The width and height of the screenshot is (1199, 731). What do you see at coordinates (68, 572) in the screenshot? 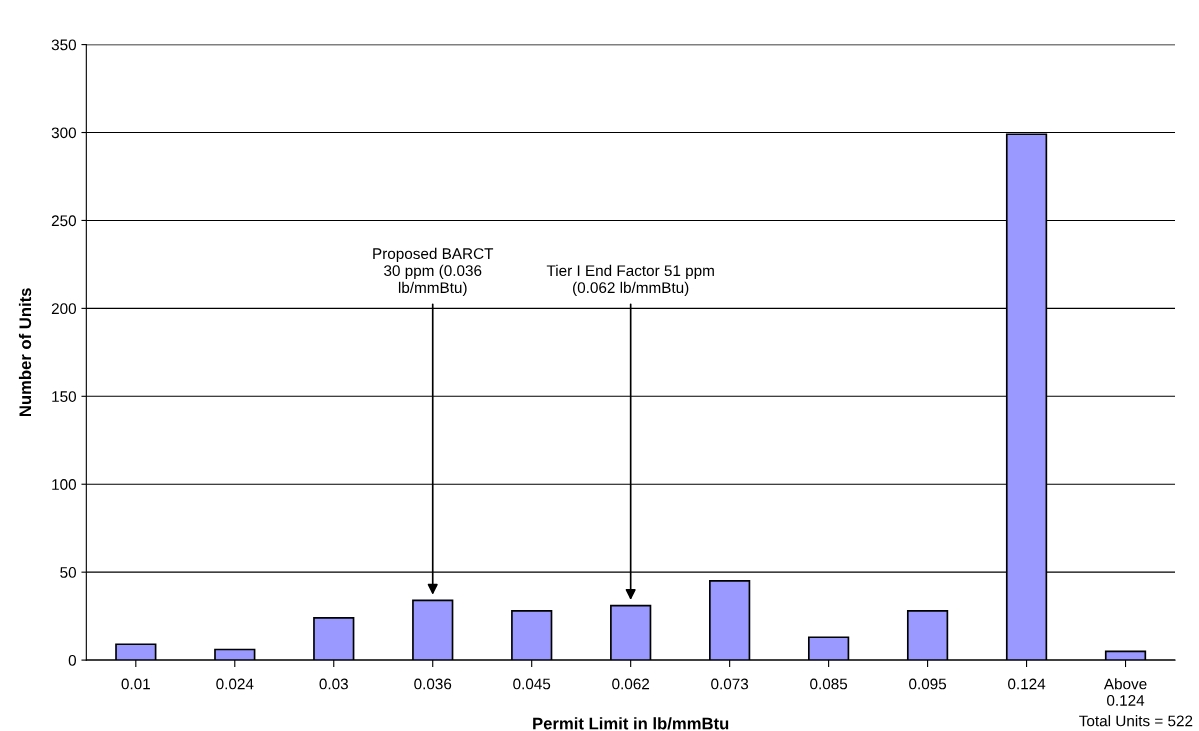
I see `y-tick-label: 50` at bounding box center [68, 572].